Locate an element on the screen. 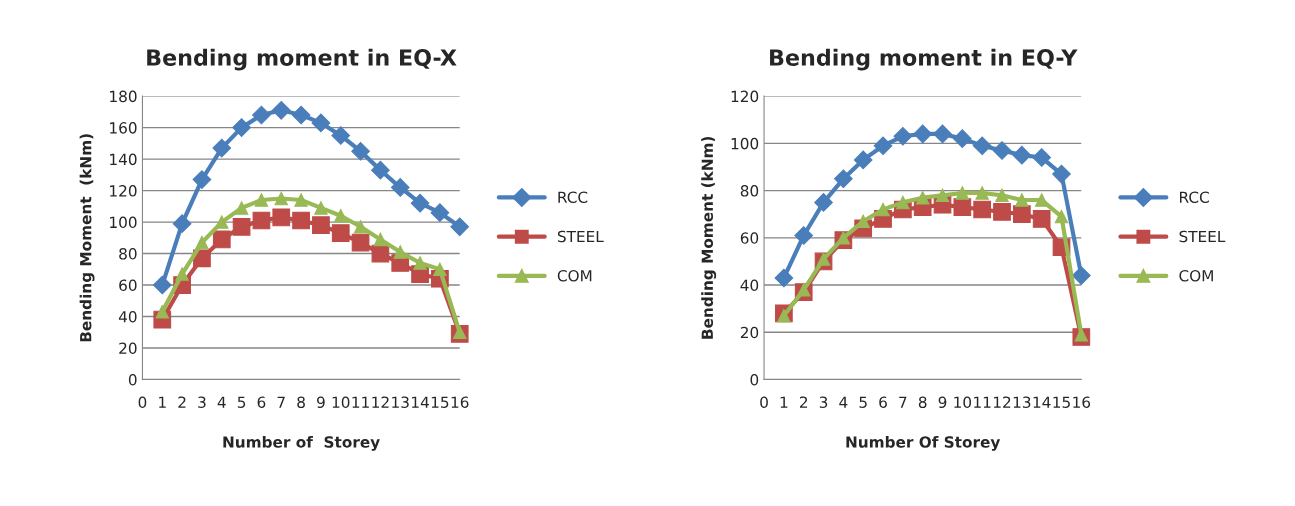 The image size is (1295, 506). y-tick-label: 180 is located at coordinates (123, 96).